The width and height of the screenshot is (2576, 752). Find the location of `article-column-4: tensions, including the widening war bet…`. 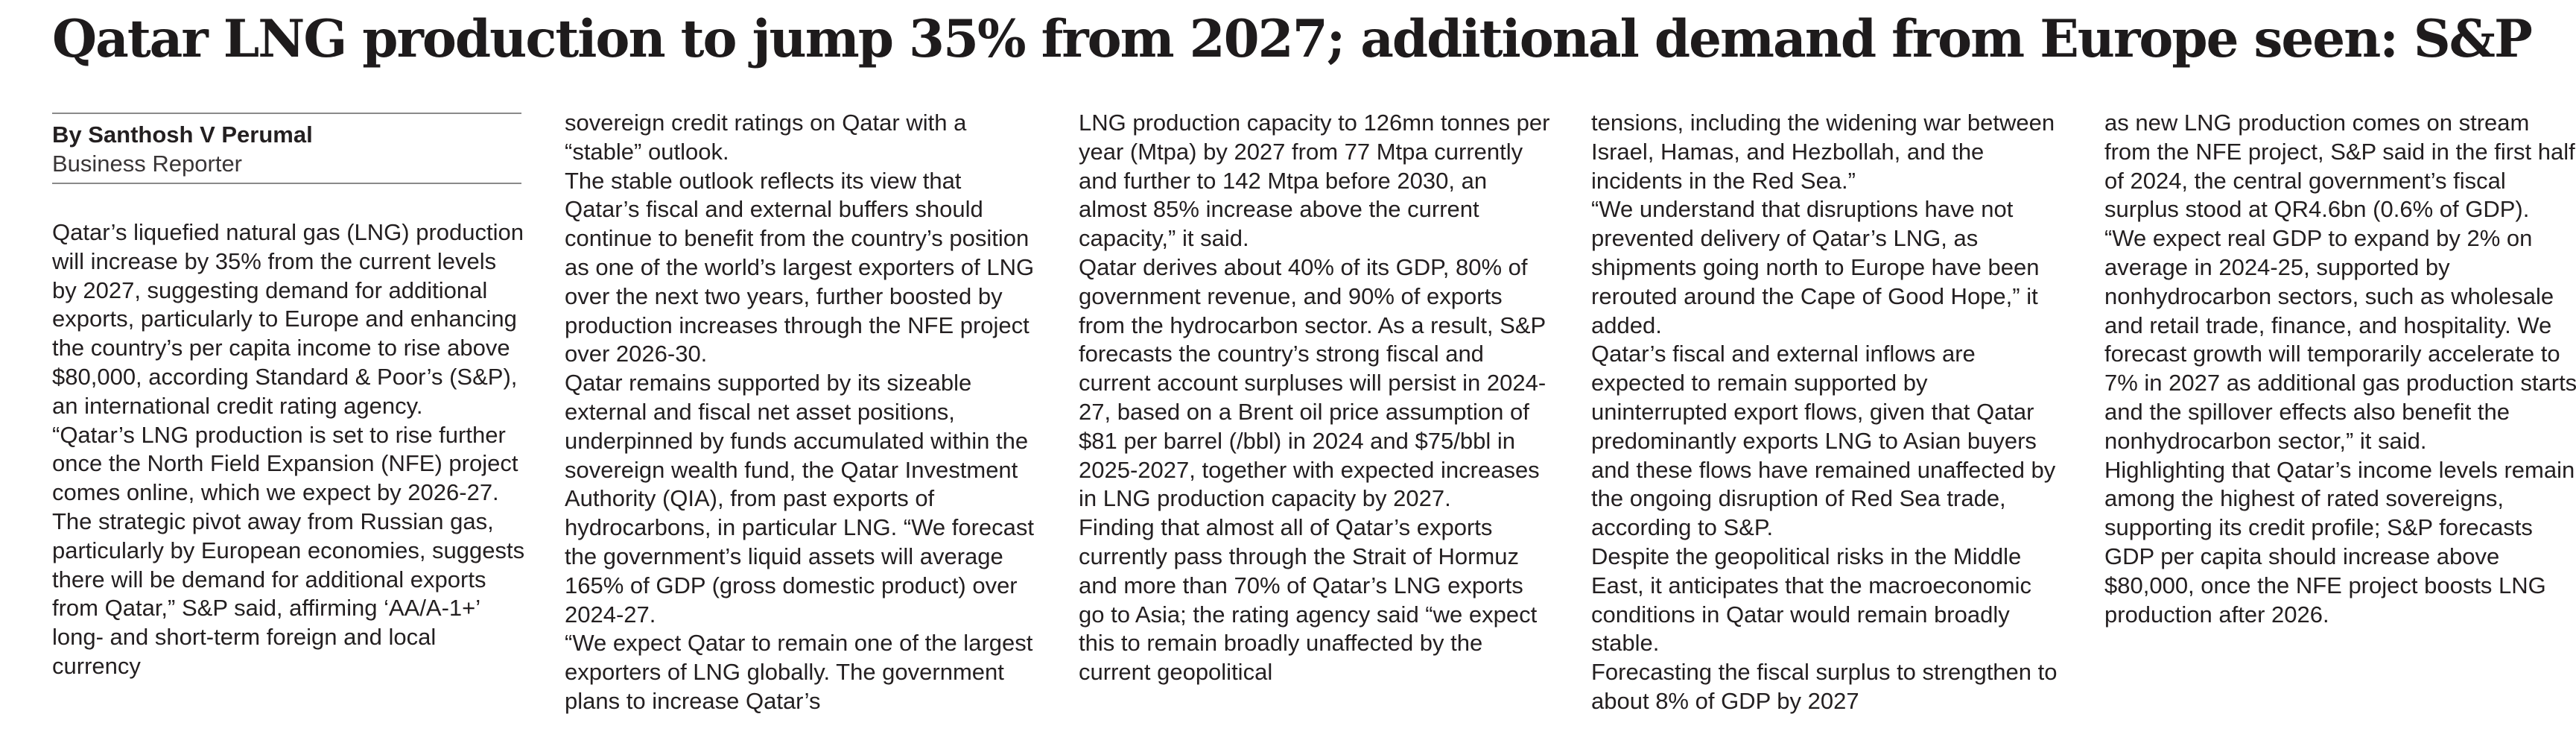

article-column-4: tensions, including the widening war bet… is located at coordinates (1828, 413).